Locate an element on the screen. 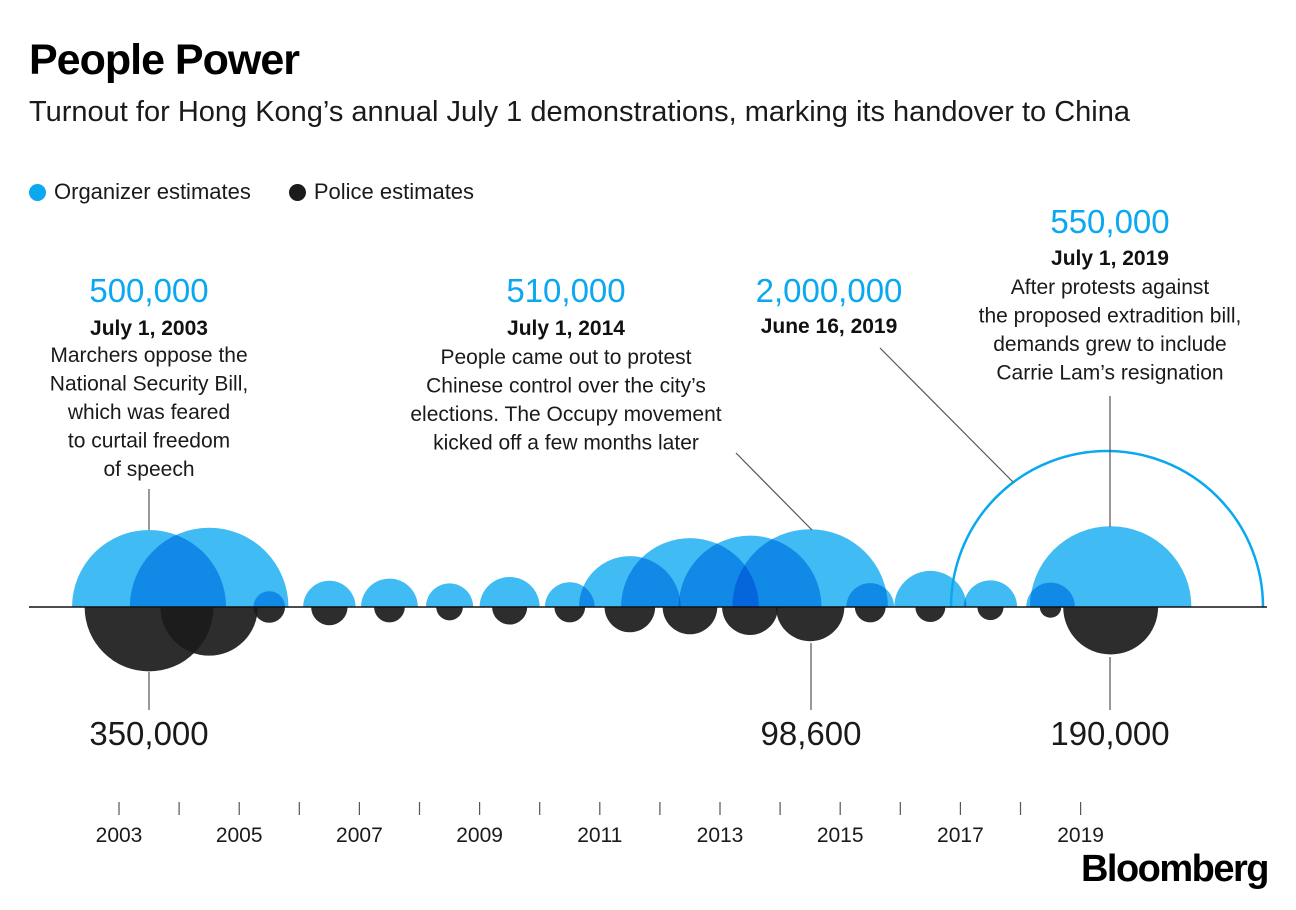  leader-2014-top is located at coordinates (774, 491).